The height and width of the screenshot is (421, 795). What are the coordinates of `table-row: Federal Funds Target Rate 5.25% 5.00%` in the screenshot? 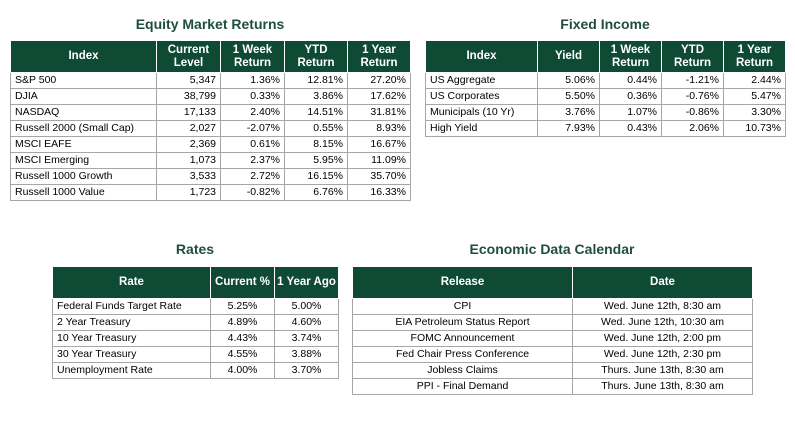 It's located at (195, 306).